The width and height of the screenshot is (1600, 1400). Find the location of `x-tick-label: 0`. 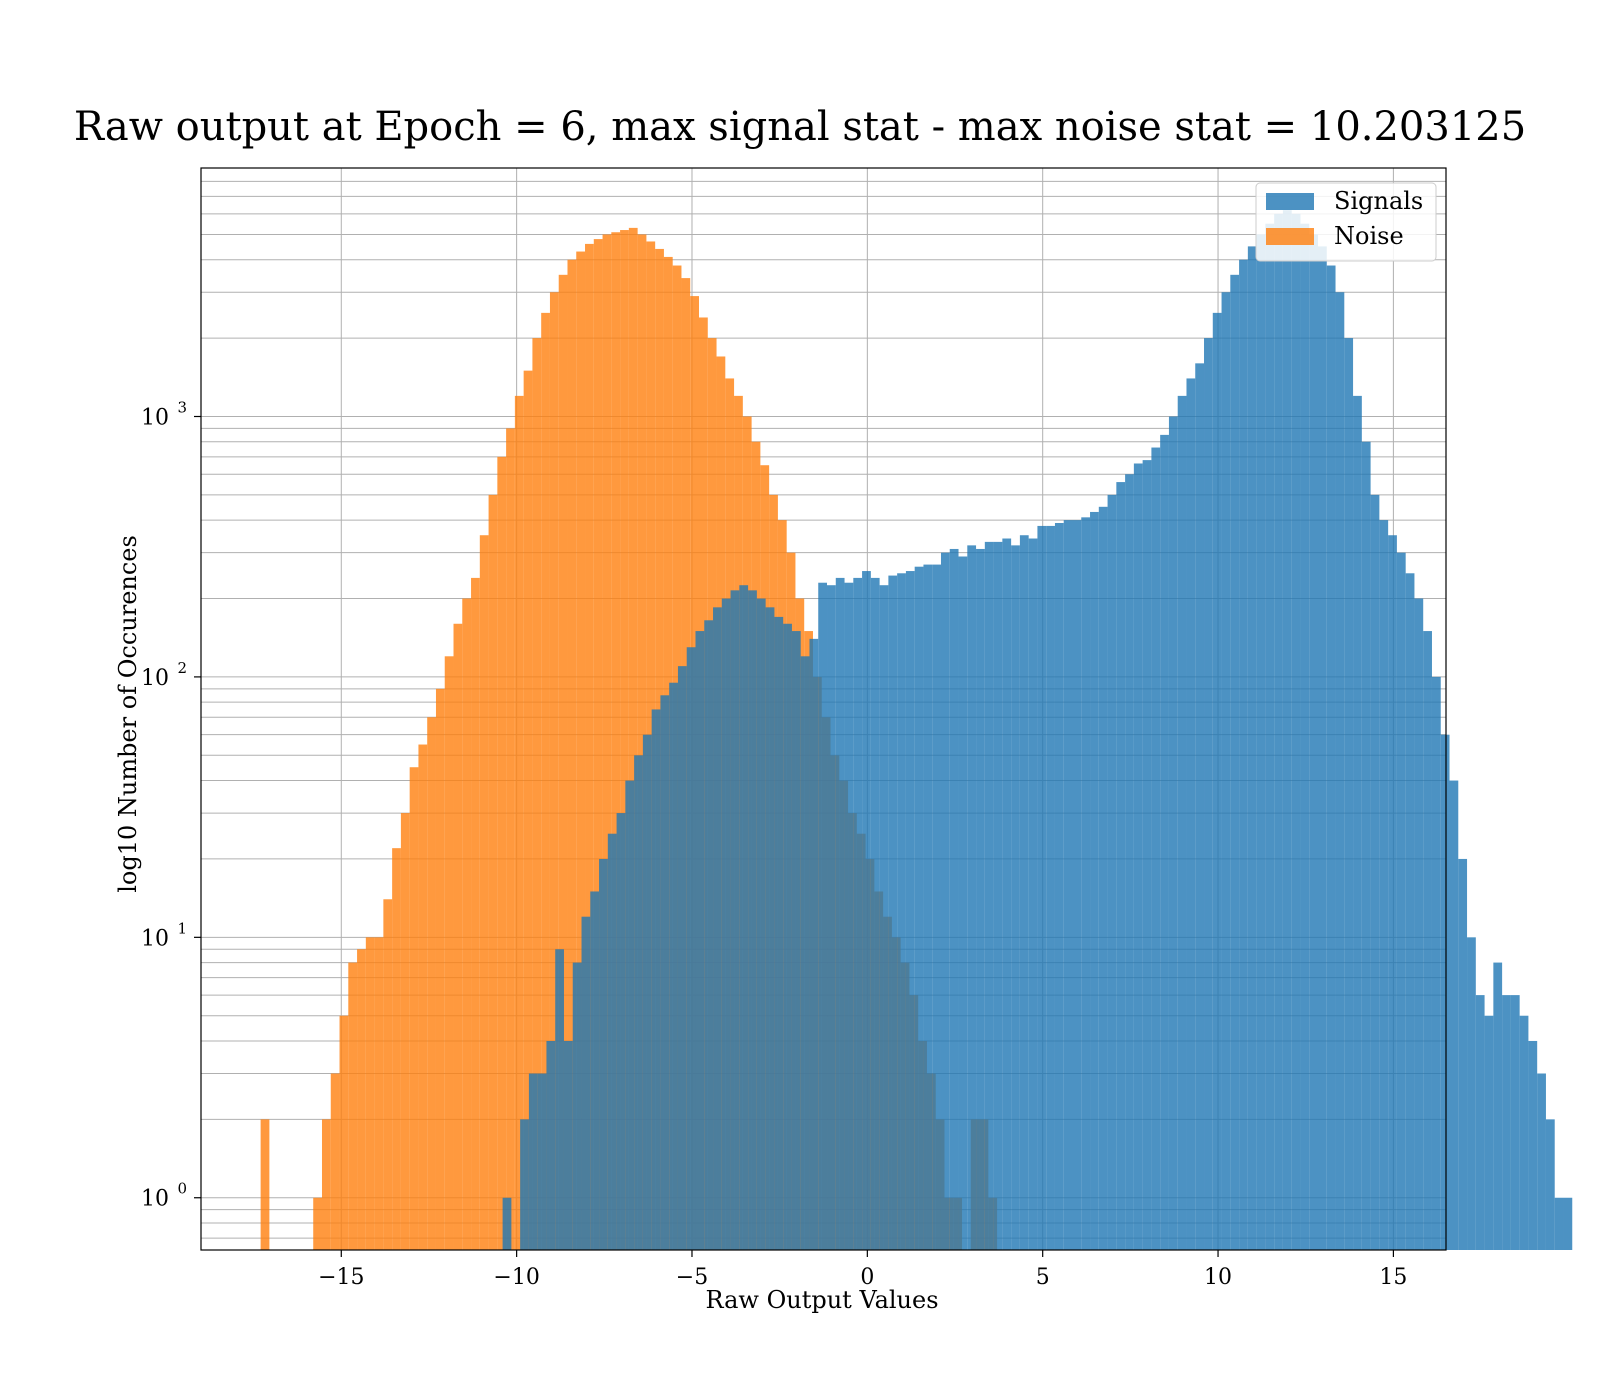

x-tick-label: 0 is located at coordinates (867, 1277).